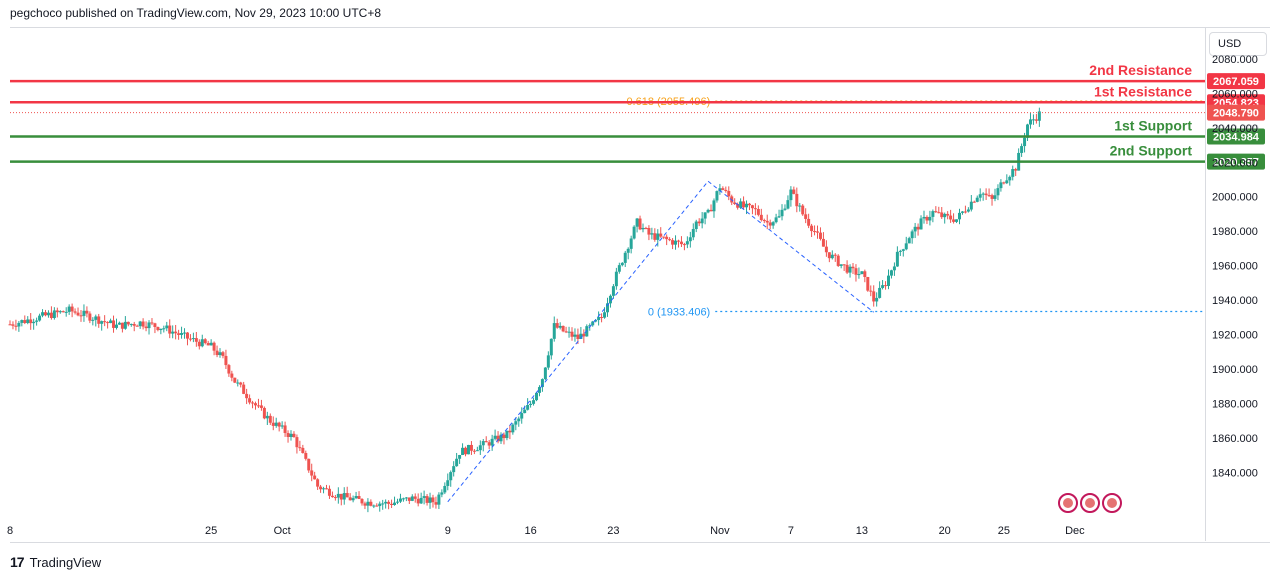  What do you see at coordinates (1236, 81) in the screenshot?
I see `level-price-tag` at bounding box center [1236, 81].